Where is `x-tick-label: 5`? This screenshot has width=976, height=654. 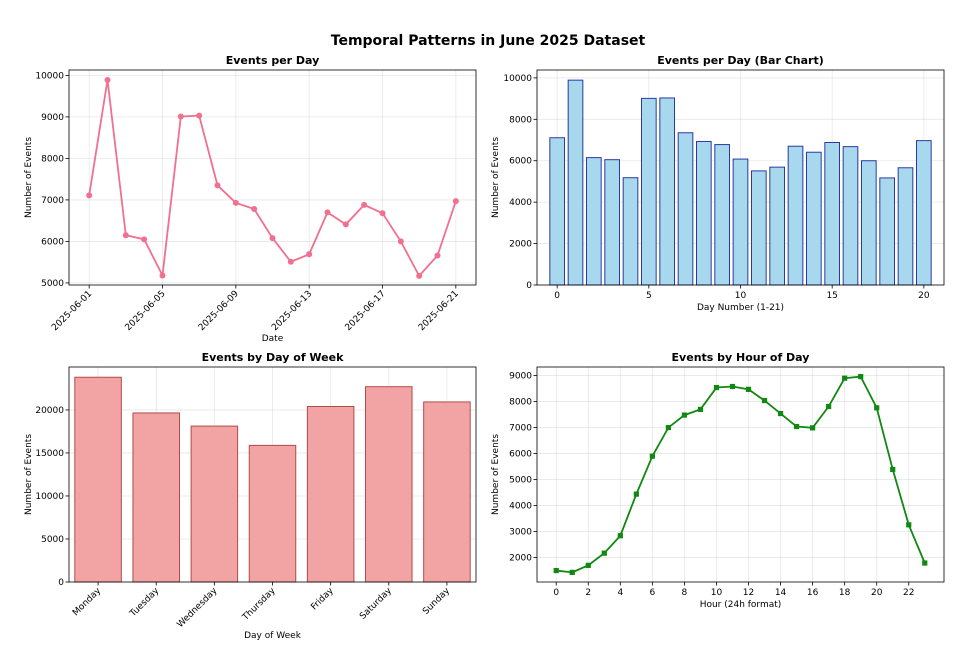
x-tick-label: 5 is located at coordinates (649, 296).